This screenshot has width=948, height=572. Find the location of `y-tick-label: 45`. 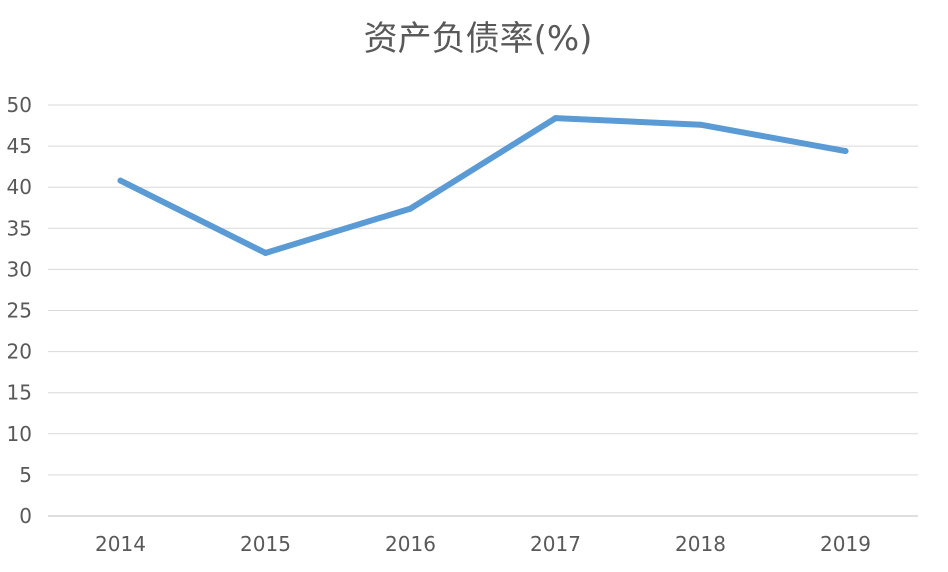

y-tick-label: 45 is located at coordinates (19, 146).